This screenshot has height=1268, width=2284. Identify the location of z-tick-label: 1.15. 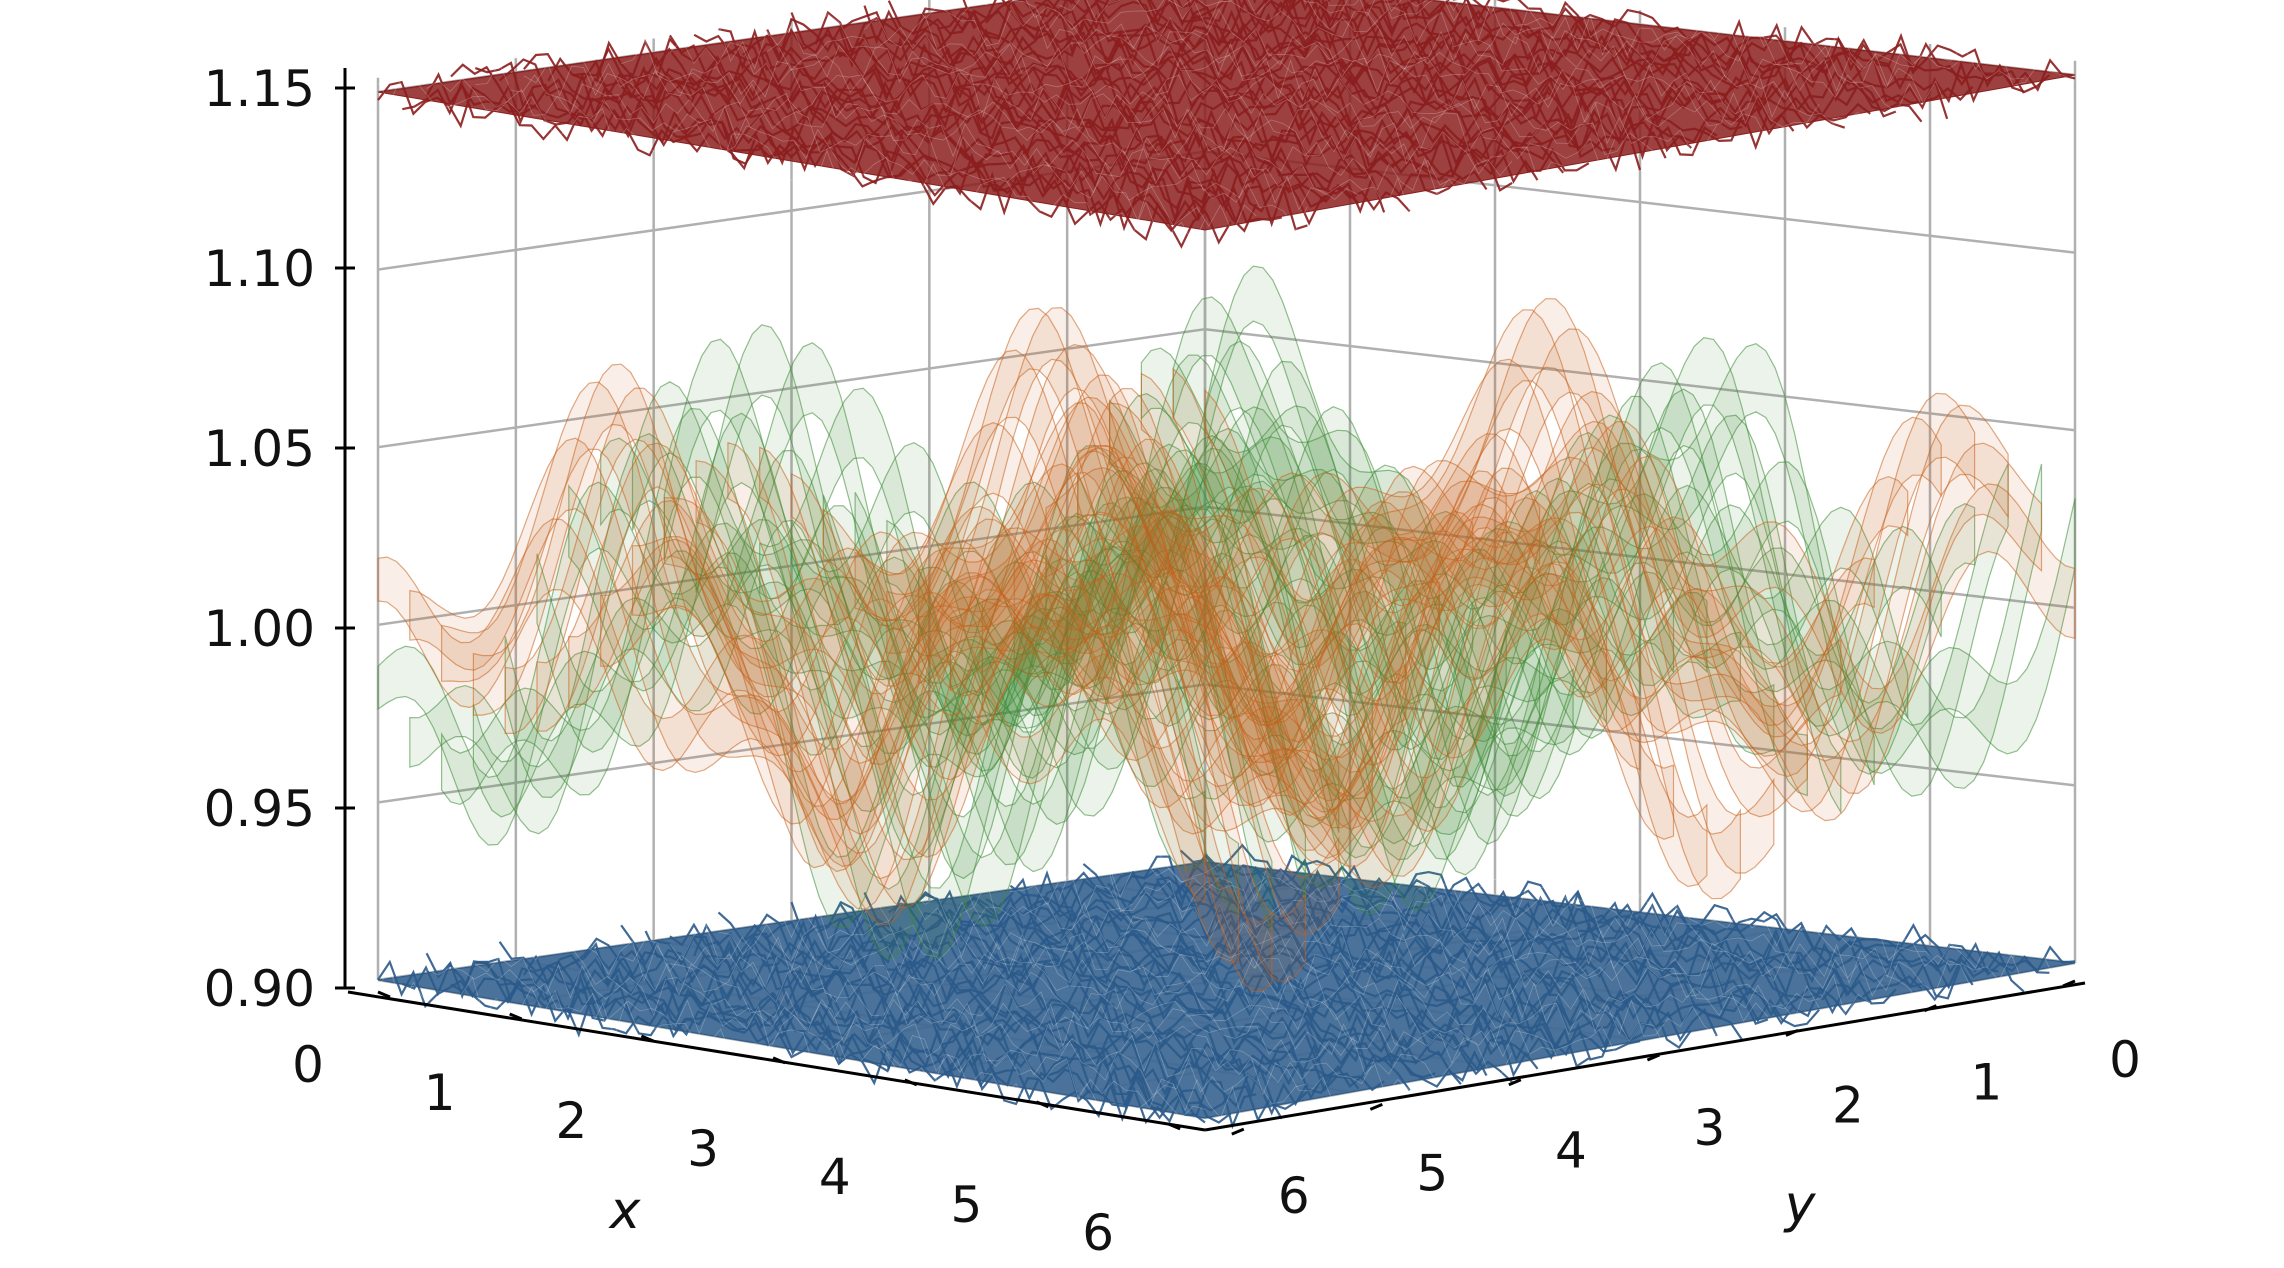
(259, 89).